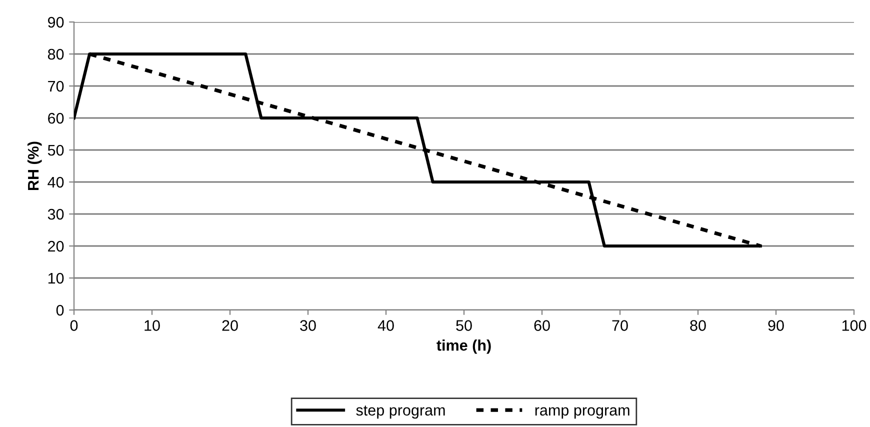 The image size is (870, 427). What do you see at coordinates (56, 86) in the screenshot?
I see `y-tick-label: 70` at bounding box center [56, 86].